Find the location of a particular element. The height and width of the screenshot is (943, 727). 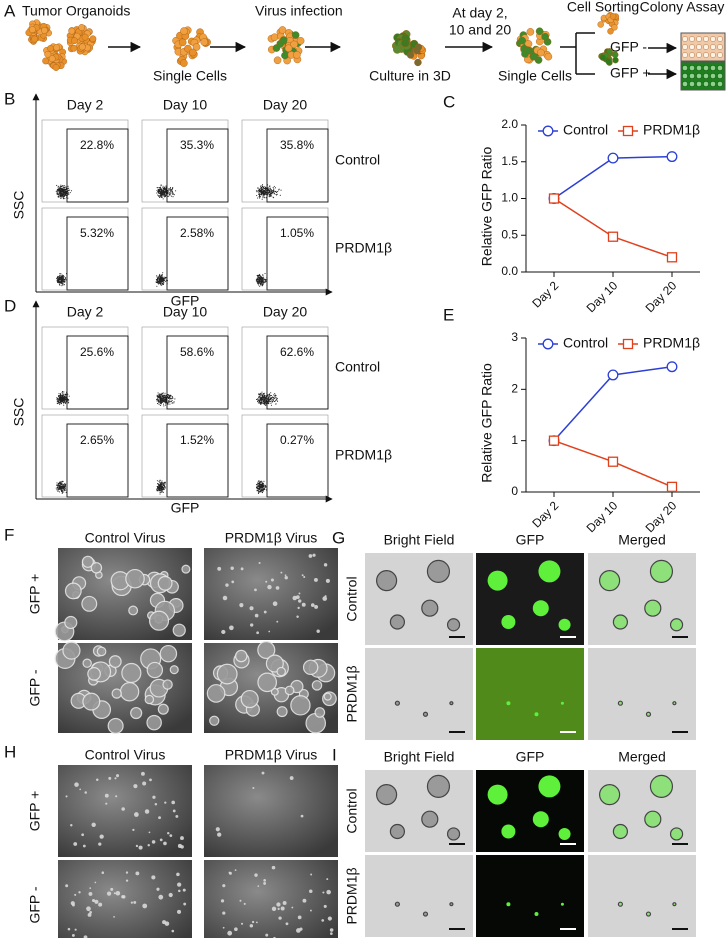

image-bg is located at coordinates (642, 694).